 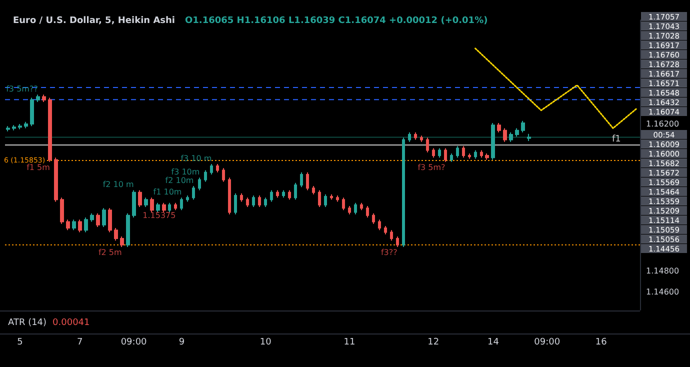 What do you see at coordinates (389, 252) in the screenshot?
I see `text: f3??` at bounding box center [389, 252].